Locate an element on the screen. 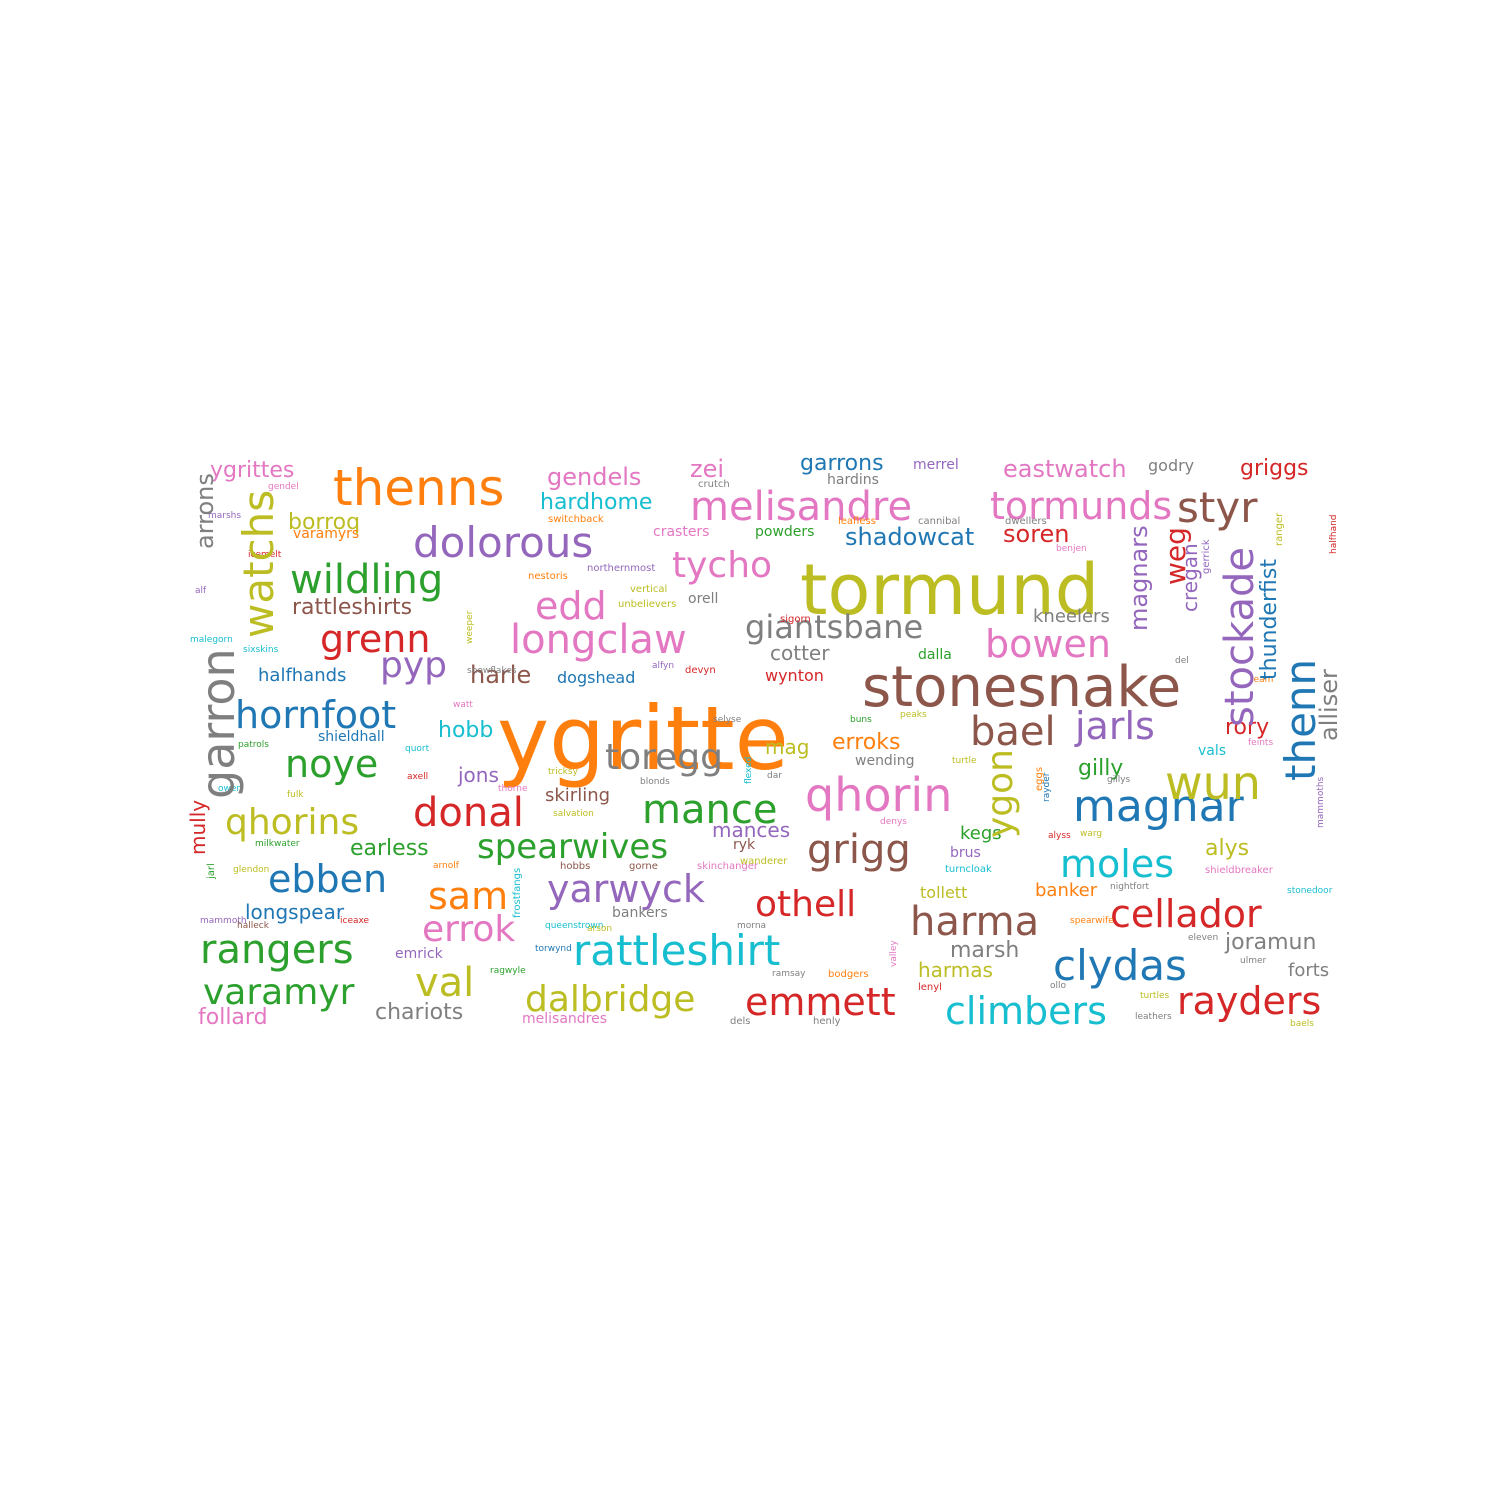 Image resolution: width=1500 pixels, height=1500 pixels. cloud-word: leafless is located at coordinates (857, 521).